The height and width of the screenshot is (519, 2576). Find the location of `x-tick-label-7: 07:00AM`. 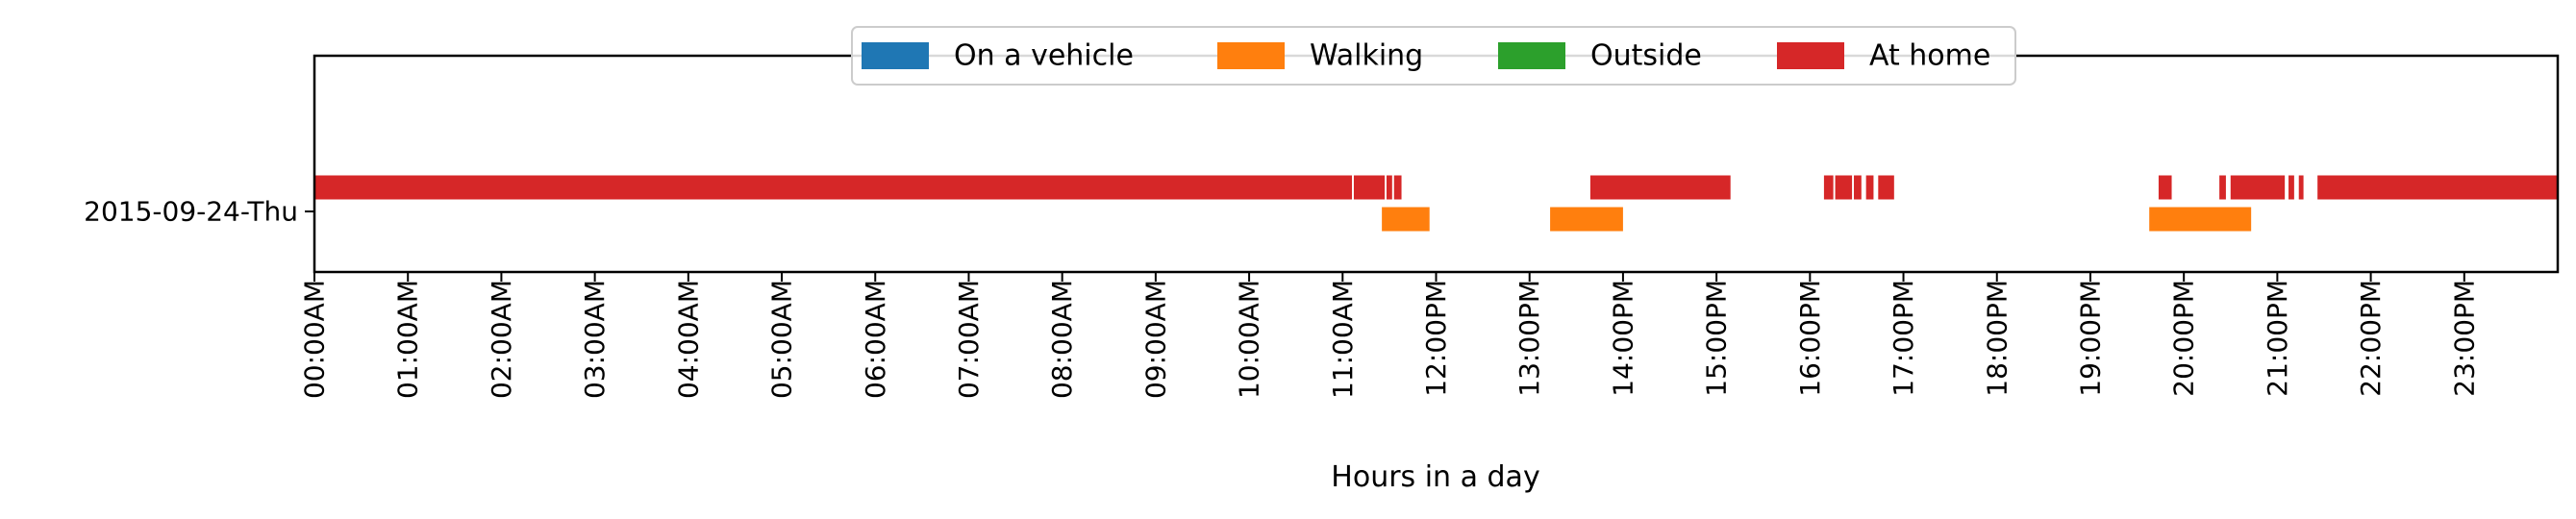

x-tick-label-7: 07:00AM is located at coordinates (969, 339).